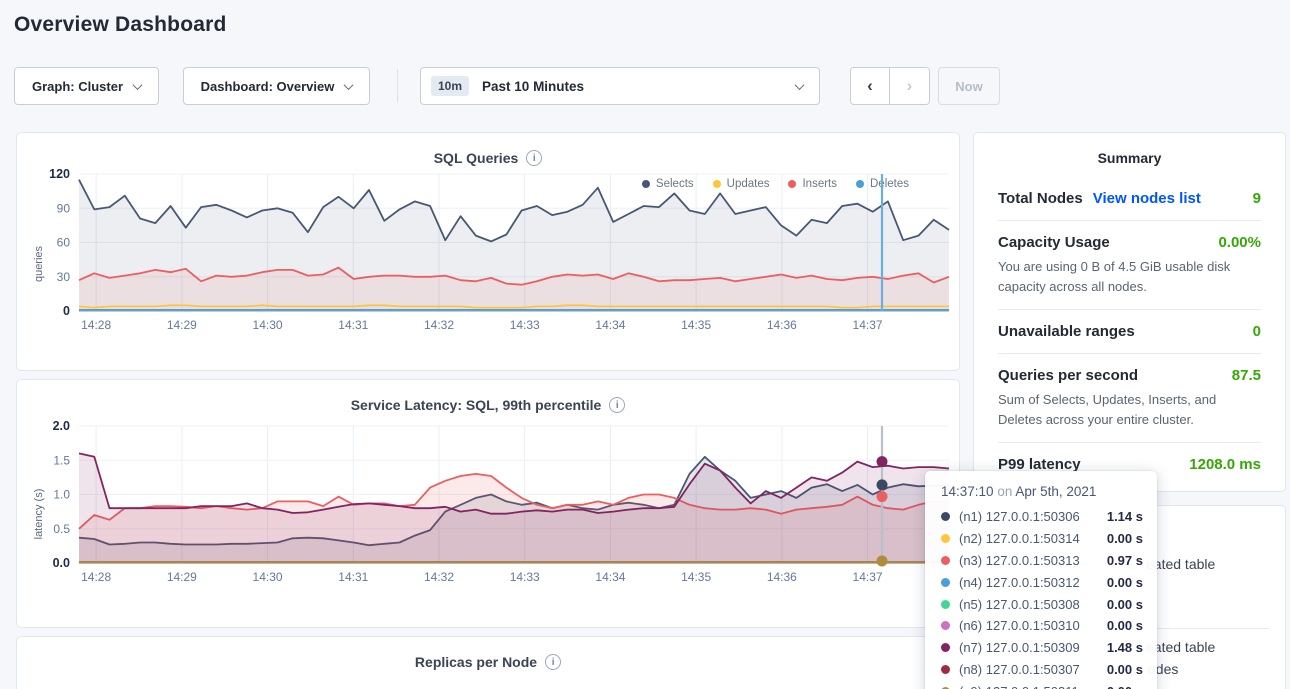 The width and height of the screenshot is (1290, 689). What do you see at coordinates (1068, 375) in the screenshot?
I see `queries-per-second-label: Queries per second` at bounding box center [1068, 375].